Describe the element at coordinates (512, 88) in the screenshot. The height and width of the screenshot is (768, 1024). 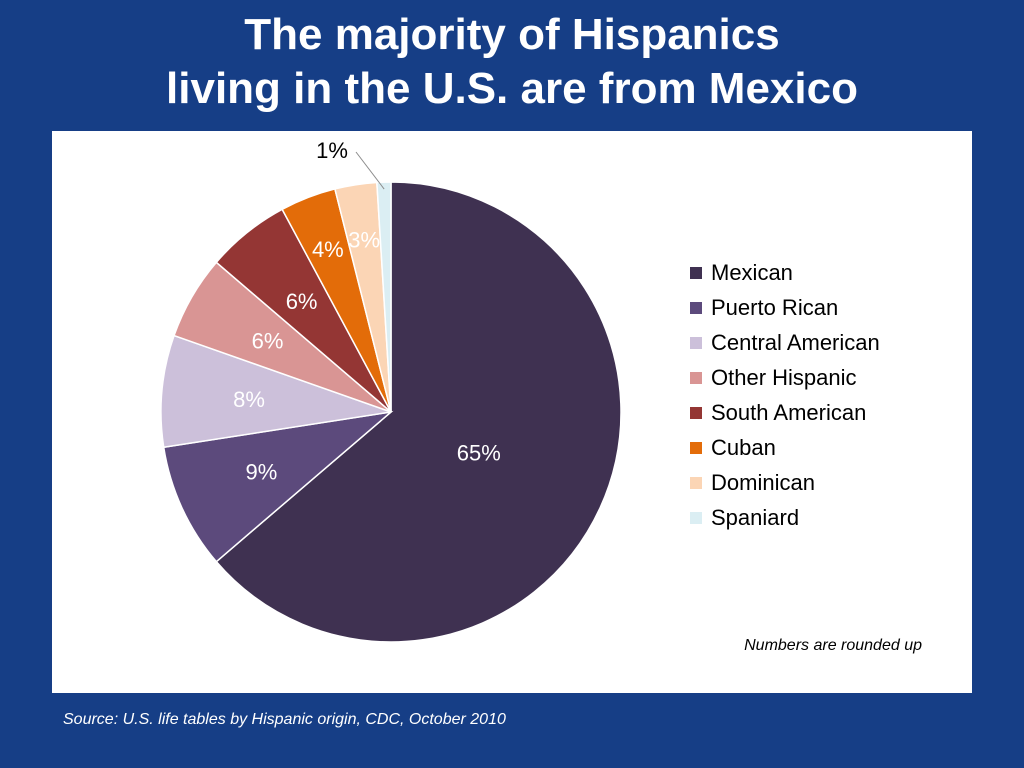
I see `title-line-2: living in the U.S. are from Mexico` at that location.